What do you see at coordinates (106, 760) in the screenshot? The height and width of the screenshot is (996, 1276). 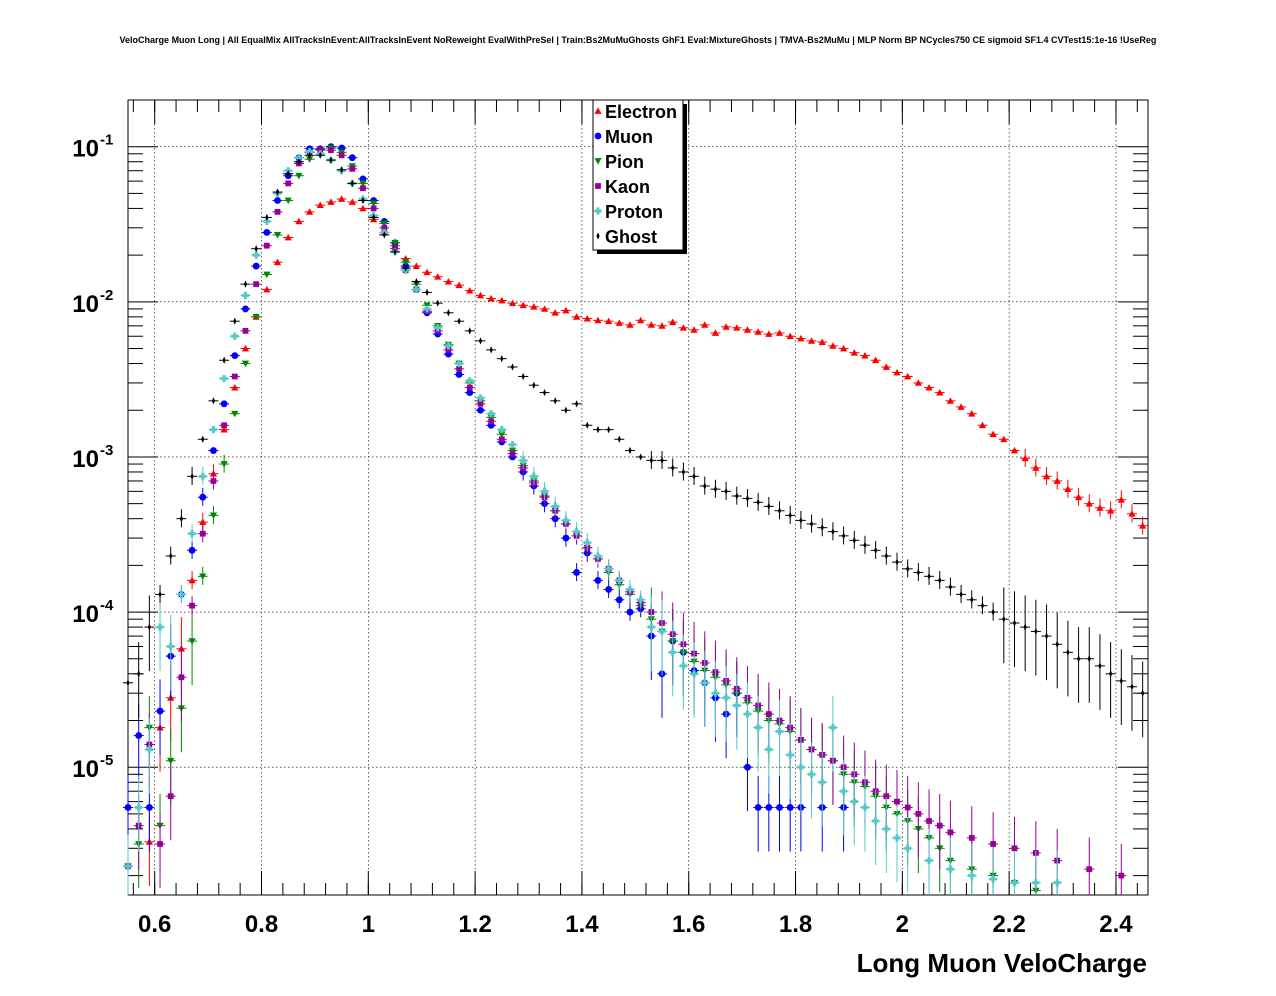 I see `y-tick-label-exp: -5` at bounding box center [106, 760].